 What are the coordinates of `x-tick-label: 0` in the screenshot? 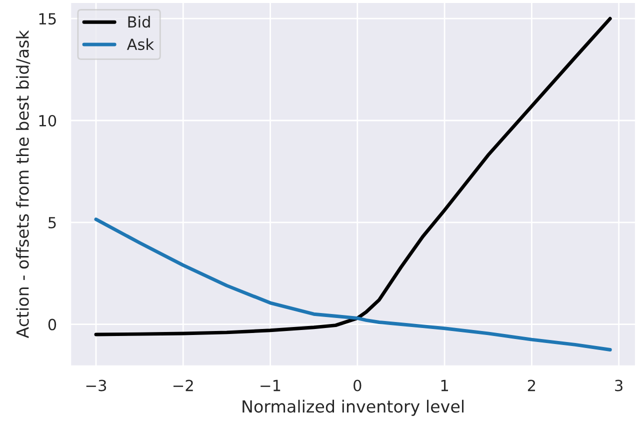 It's located at (358, 386).